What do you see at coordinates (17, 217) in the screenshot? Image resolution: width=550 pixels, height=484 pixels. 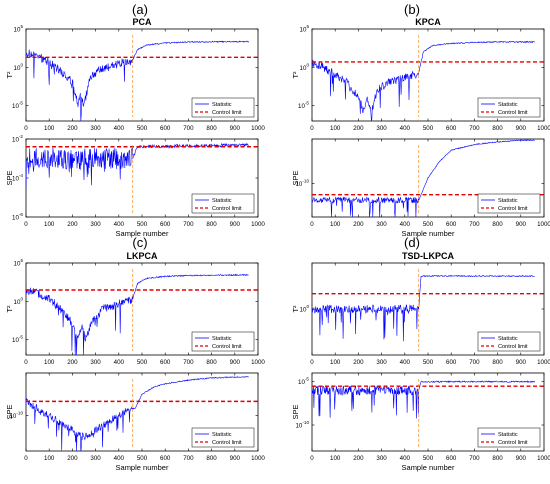 I see `y-tick-label: 10⁻⁶` at bounding box center [17, 217].